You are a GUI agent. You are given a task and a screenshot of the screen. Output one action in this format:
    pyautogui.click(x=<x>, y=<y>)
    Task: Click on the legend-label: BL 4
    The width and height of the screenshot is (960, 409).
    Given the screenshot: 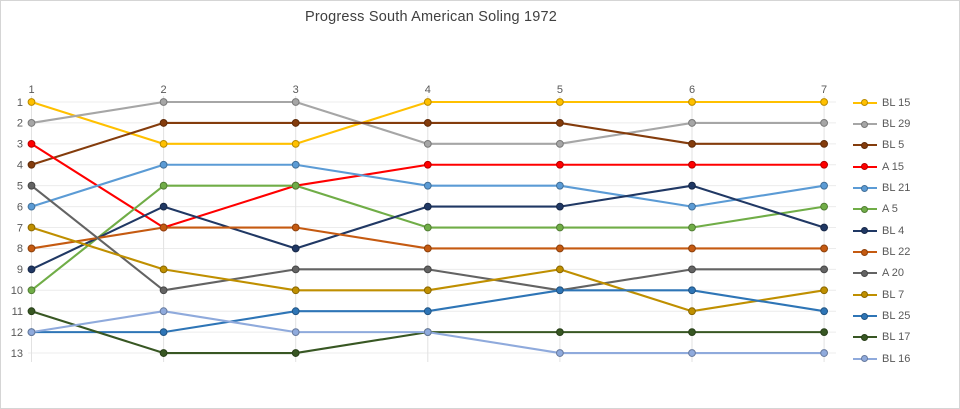 What is the action you would take?
    pyautogui.click(x=893, y=230)
    